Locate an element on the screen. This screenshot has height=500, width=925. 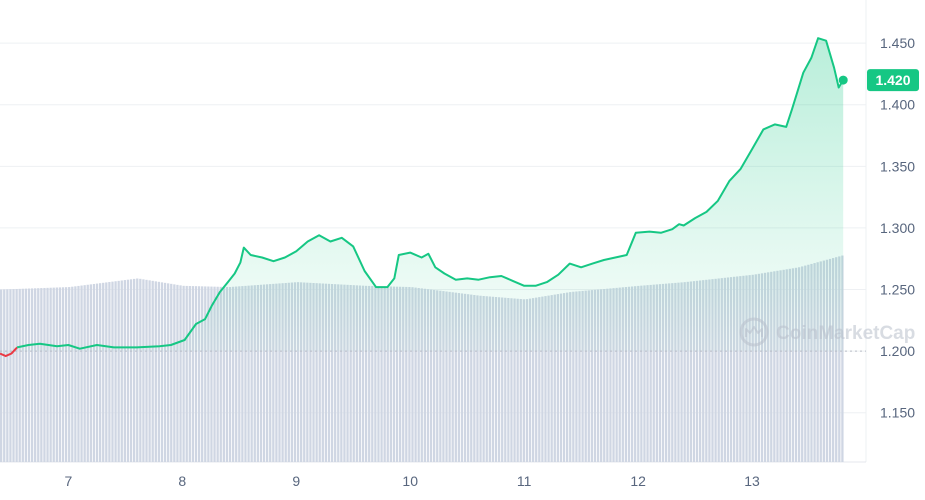
watermark: CoinMarketCap is located at coordinates (827, 332).